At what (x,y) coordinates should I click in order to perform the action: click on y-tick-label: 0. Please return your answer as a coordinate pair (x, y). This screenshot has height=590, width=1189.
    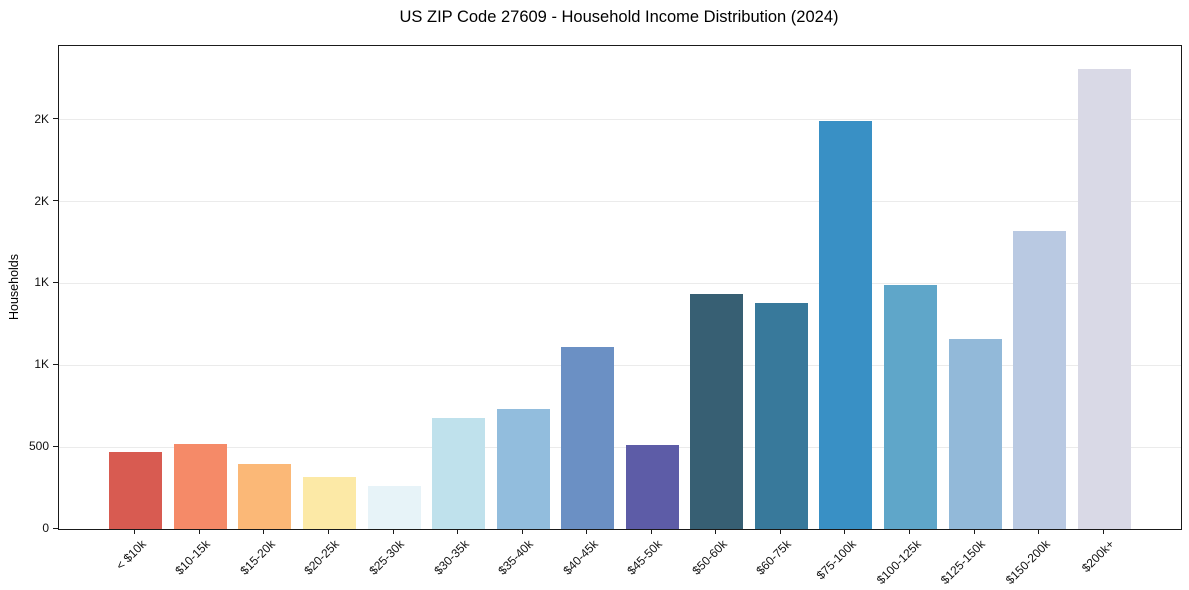
    Looking at the image, I should click on (45, 528).